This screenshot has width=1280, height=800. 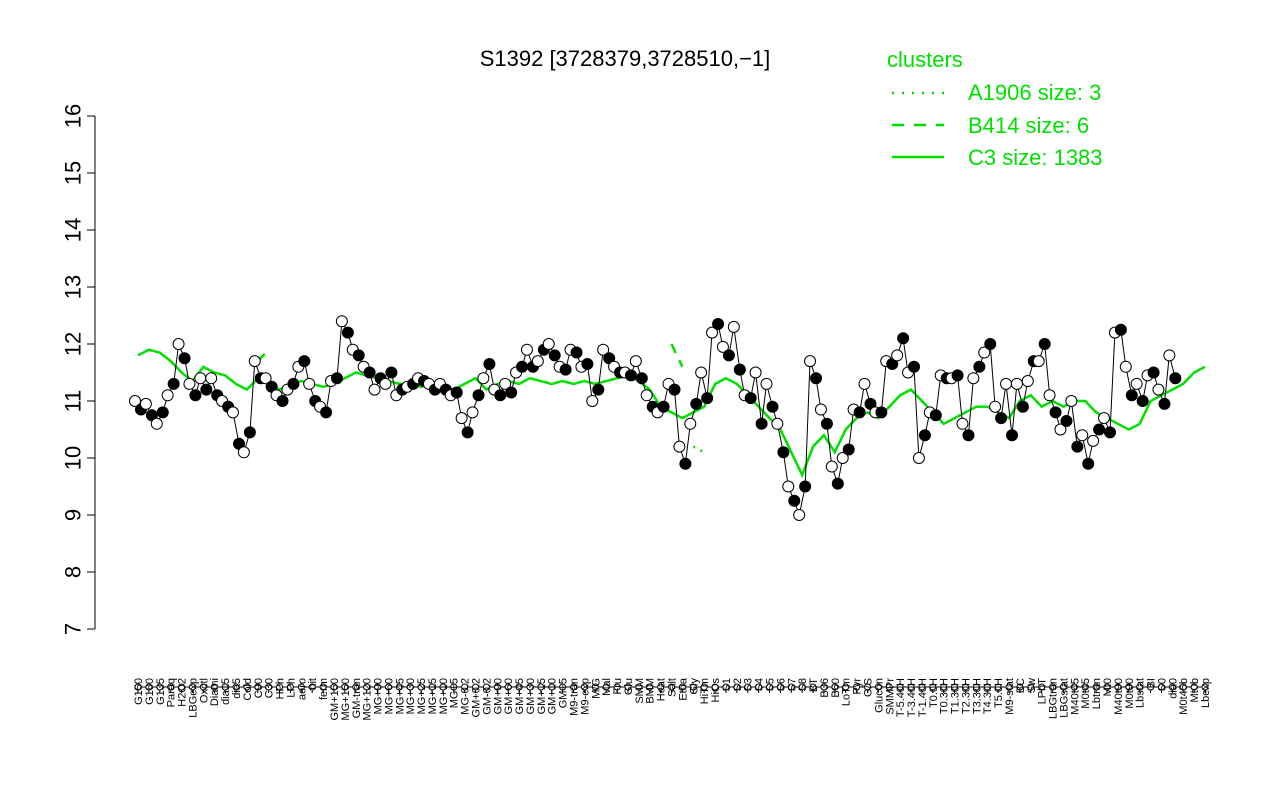 I want to click on x-tick-label: T-3.40H, so click(x=912, y=697).